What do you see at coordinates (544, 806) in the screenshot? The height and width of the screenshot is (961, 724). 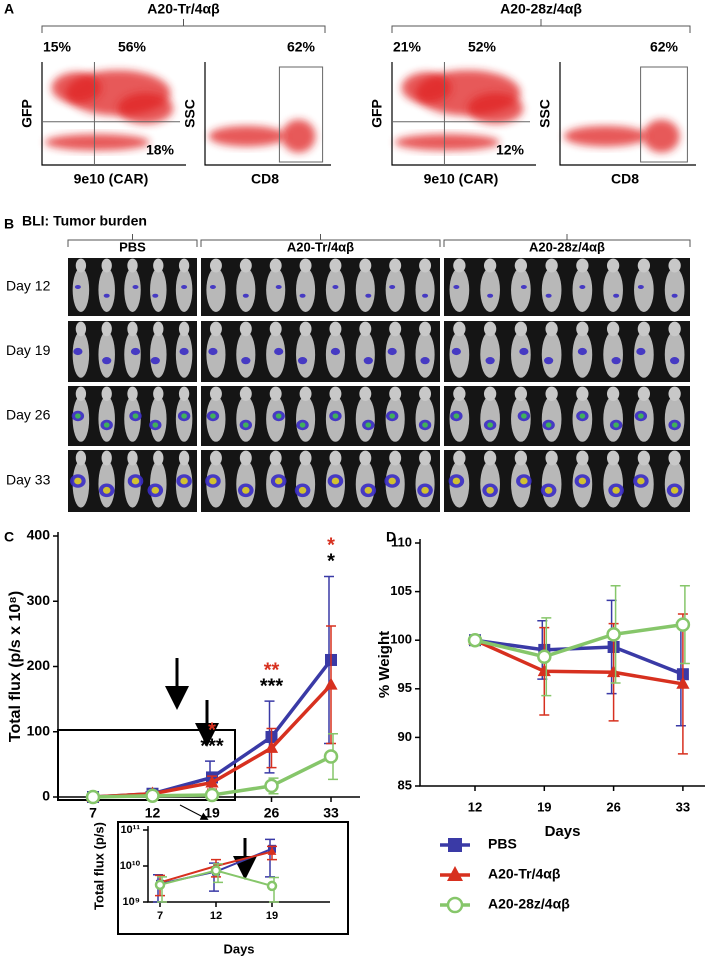 I see `x-tick-label: 19` at bounding box center [544, 806].